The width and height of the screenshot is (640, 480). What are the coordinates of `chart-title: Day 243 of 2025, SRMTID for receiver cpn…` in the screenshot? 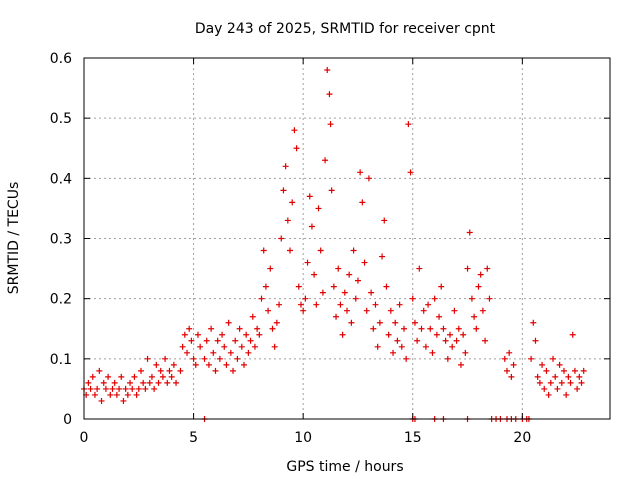 It's located at (345, 29).